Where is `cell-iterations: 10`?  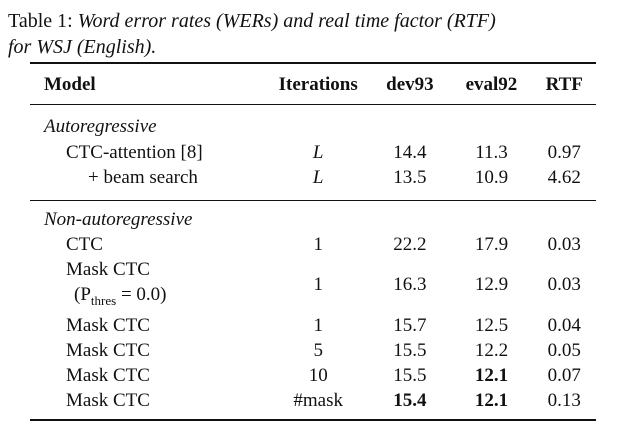
cell-iterations: 10 is located at coordinates (318, 375).